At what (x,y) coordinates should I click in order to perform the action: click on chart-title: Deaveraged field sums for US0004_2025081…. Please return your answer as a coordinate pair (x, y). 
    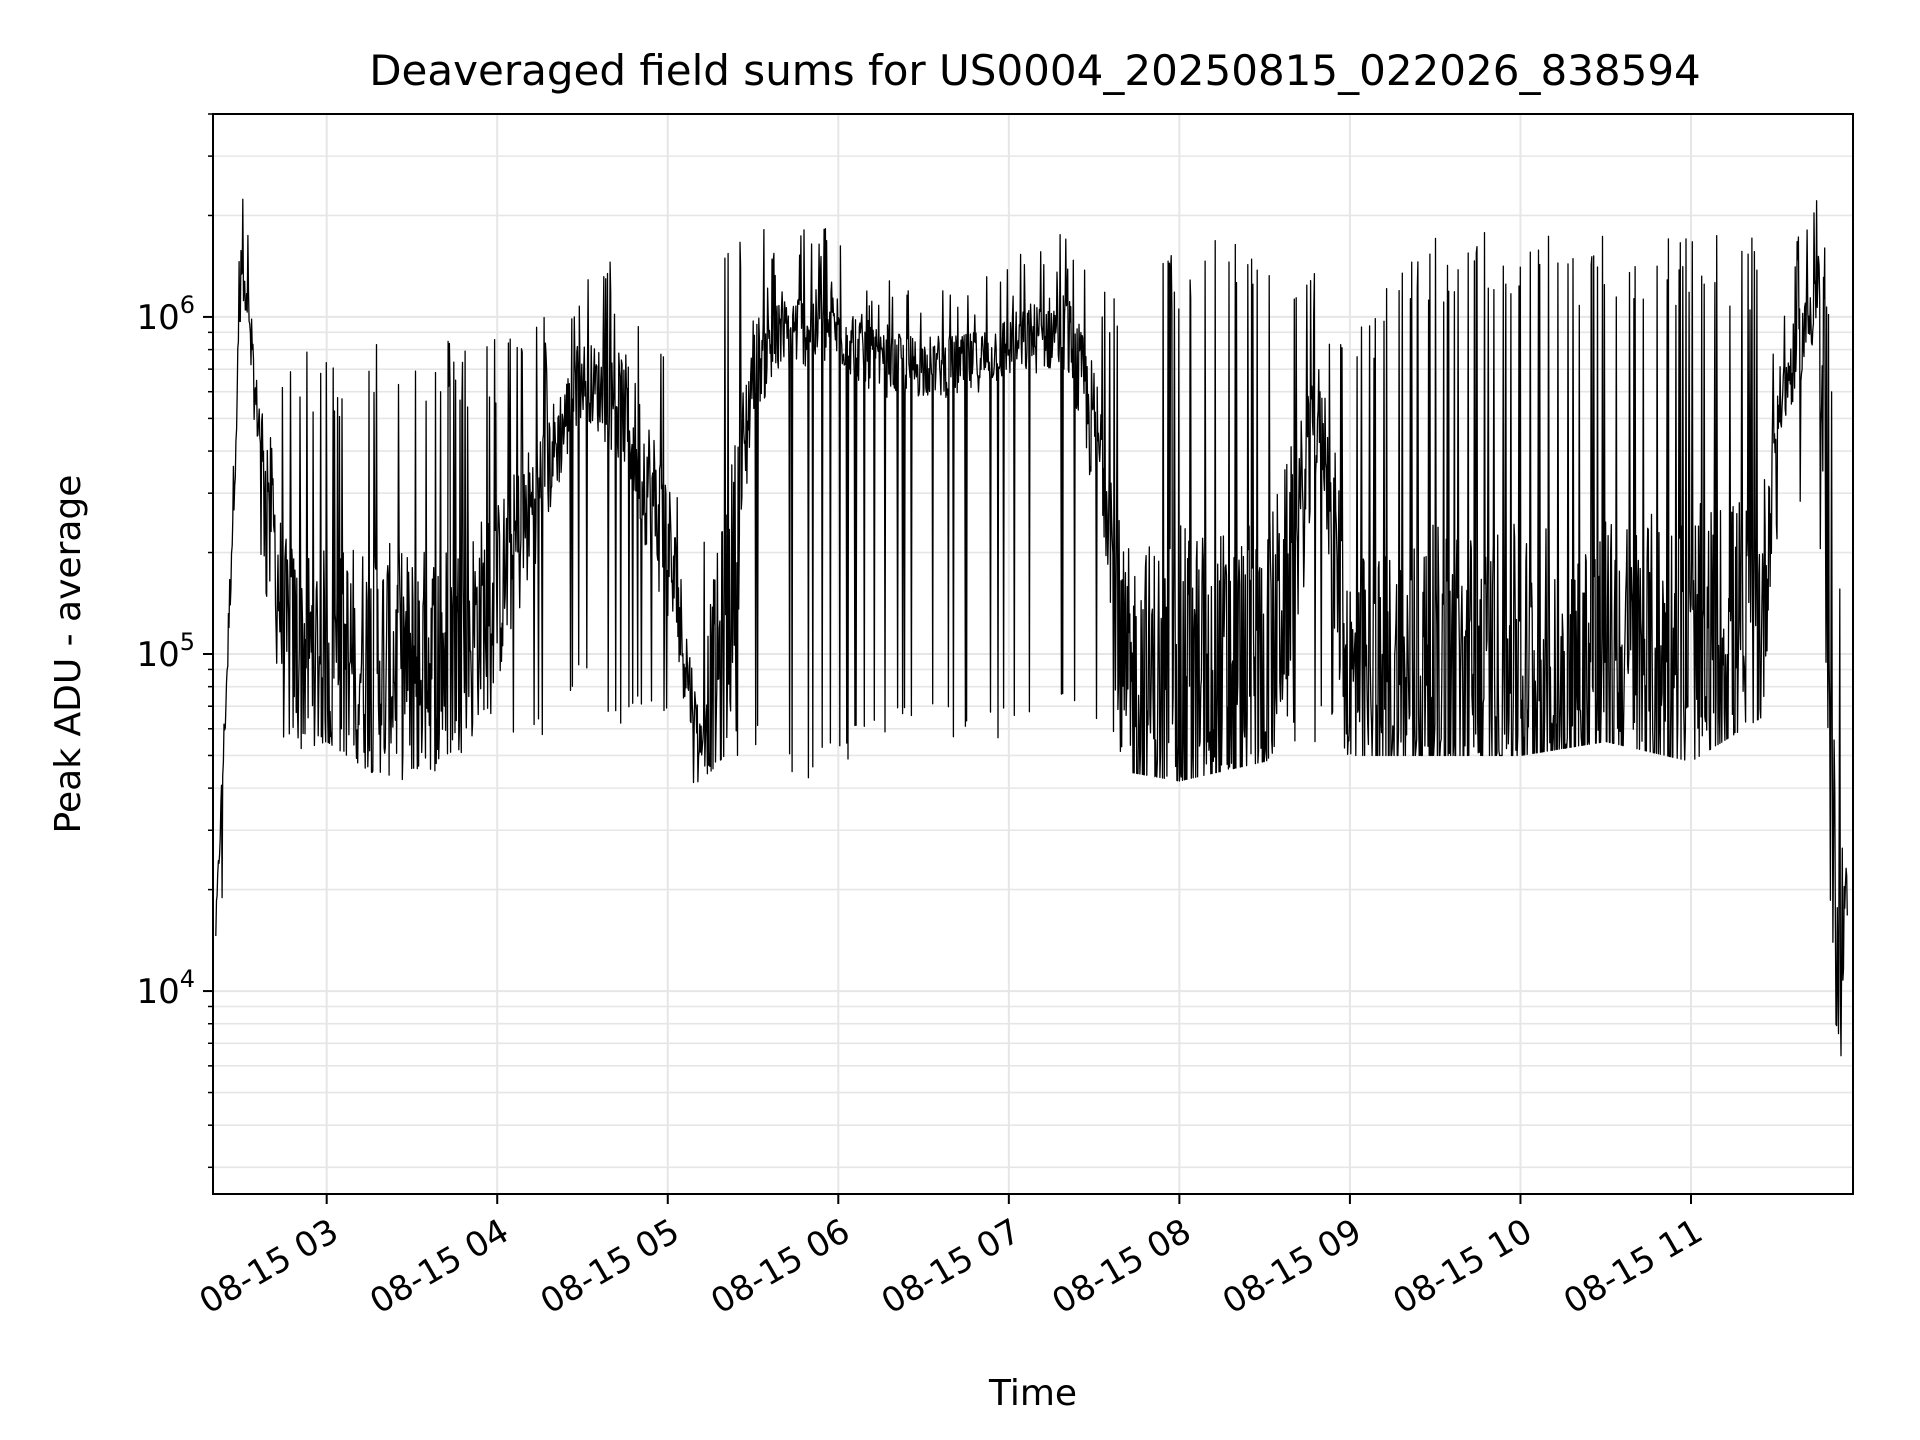
    Looking at the image, I should click on (1035, 70).